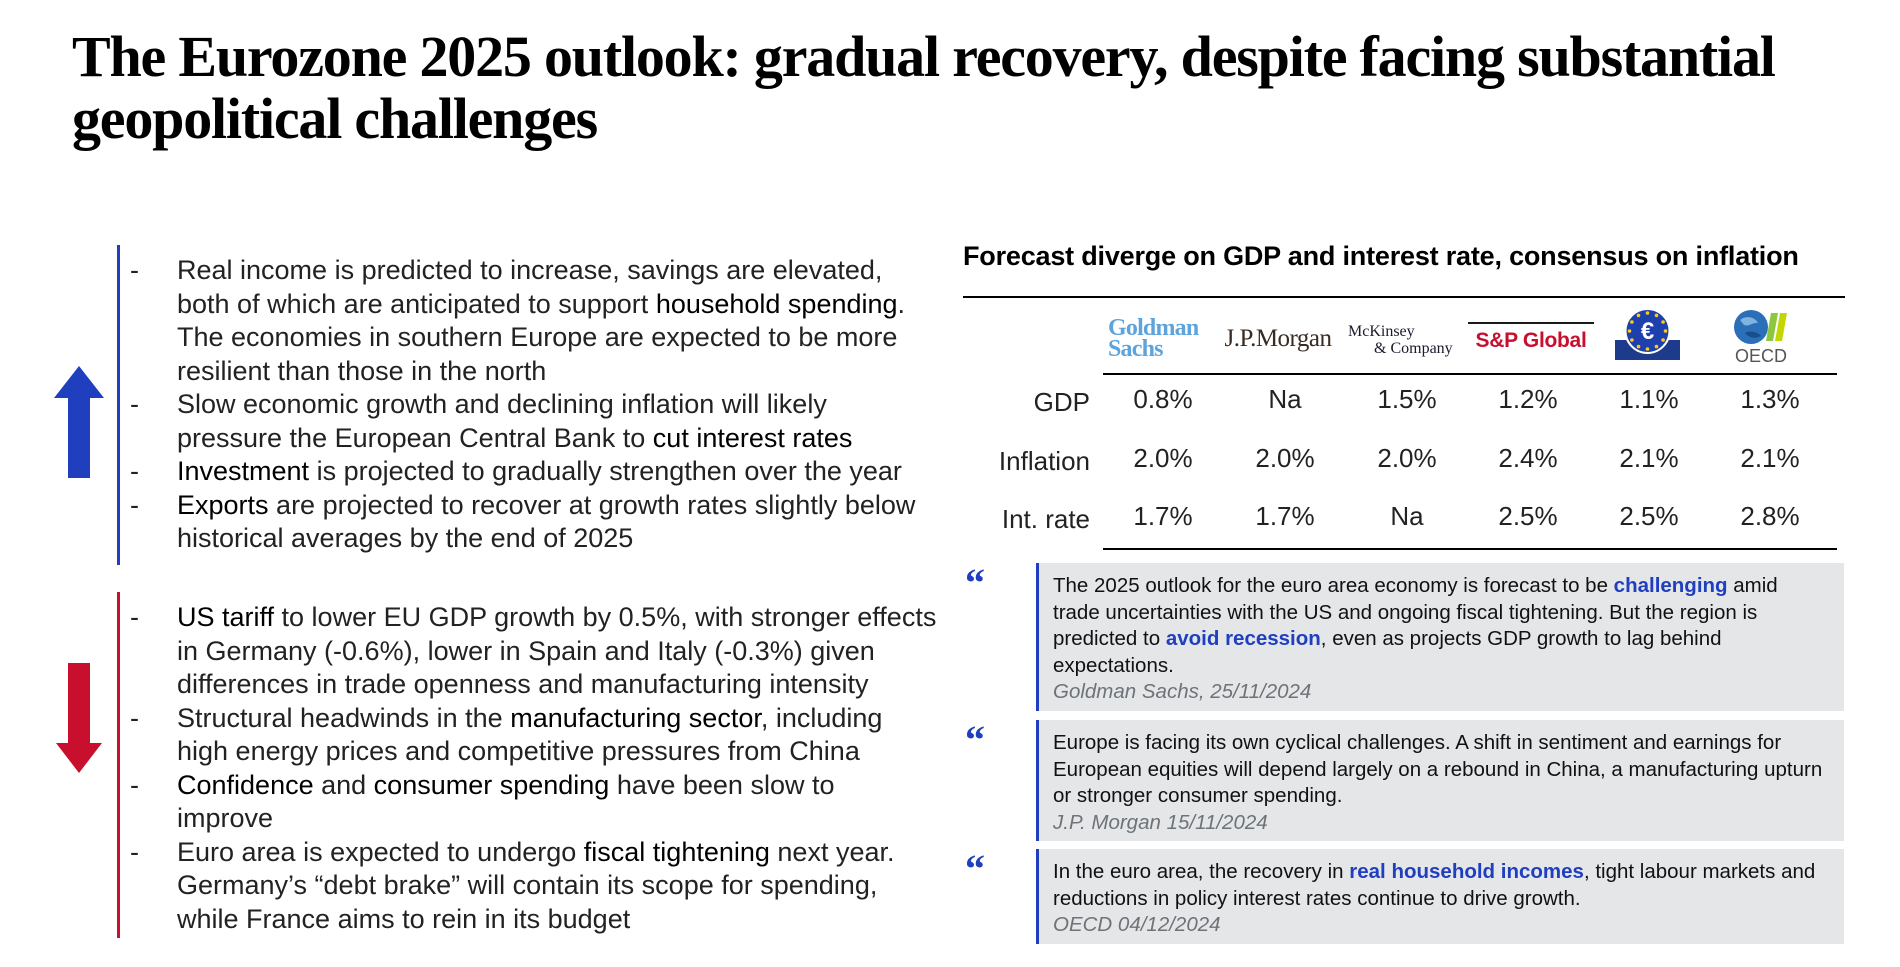  What do you see at coordinates (1761, 337) in the screenshot?
I see `oecd-logo: OECD` at bounding box center [1761, 337].